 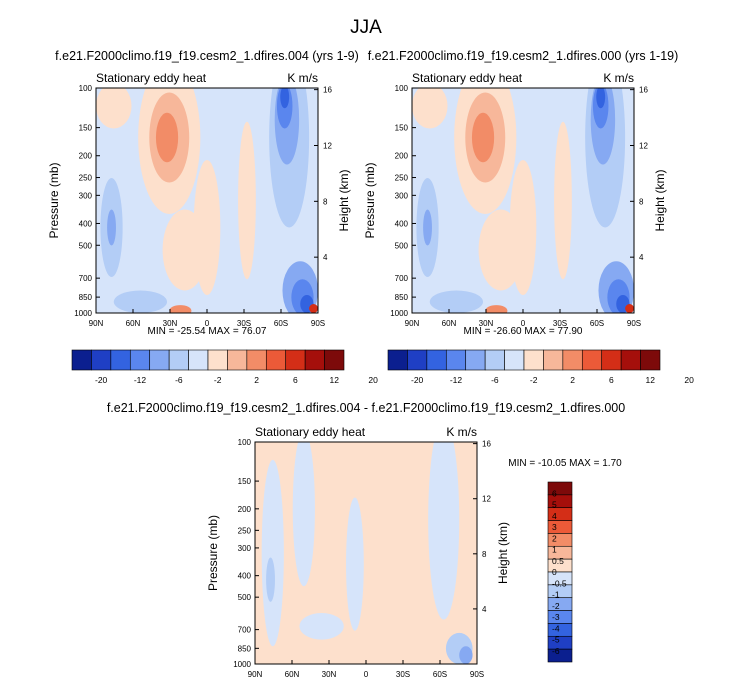 What do you see at coordinates (556, 628) in the screenshot?
I see `colorbar-label: -4` at bounding box center [556, 628].